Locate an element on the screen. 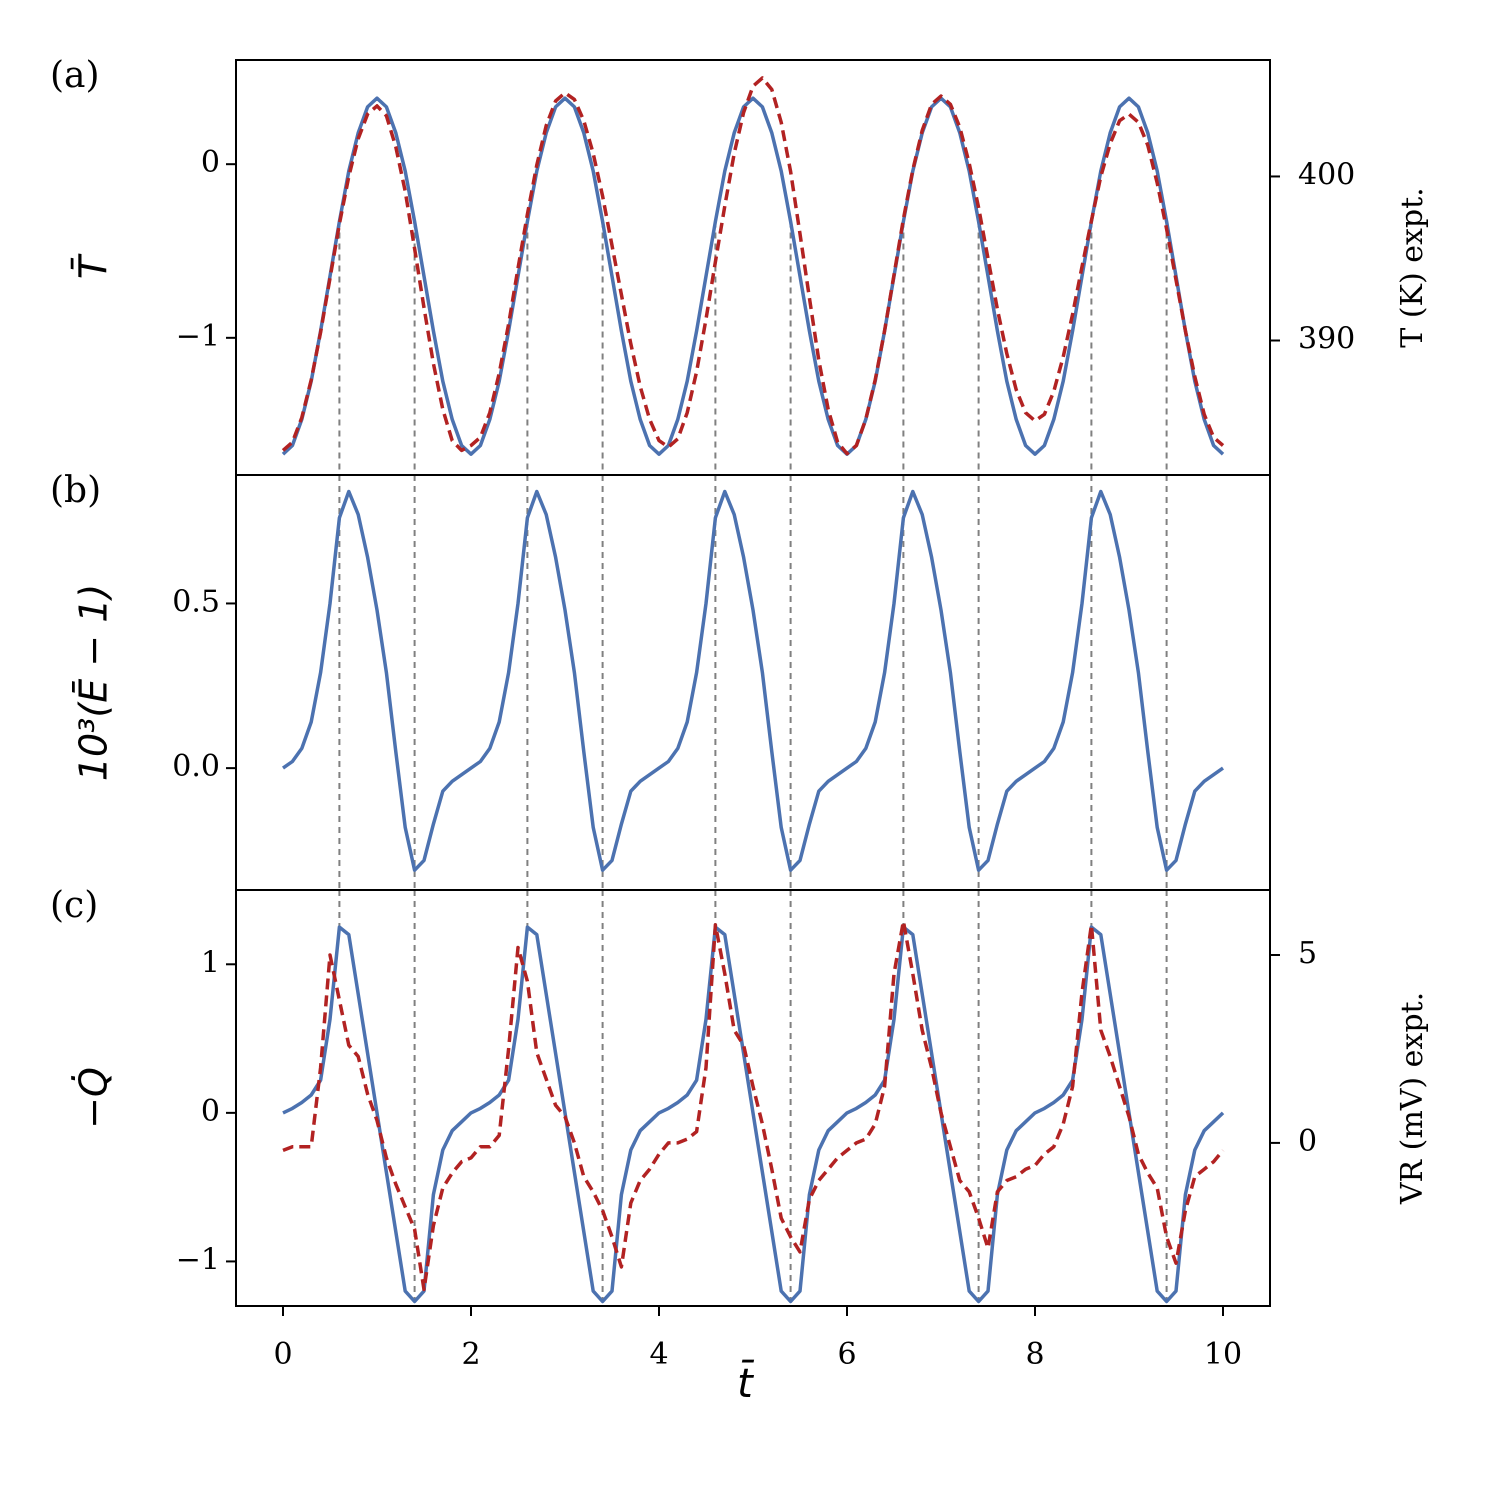 This screenshot has width=1500, height=1500. x-tick-label: 2 is located at coordinates (470, 1354).